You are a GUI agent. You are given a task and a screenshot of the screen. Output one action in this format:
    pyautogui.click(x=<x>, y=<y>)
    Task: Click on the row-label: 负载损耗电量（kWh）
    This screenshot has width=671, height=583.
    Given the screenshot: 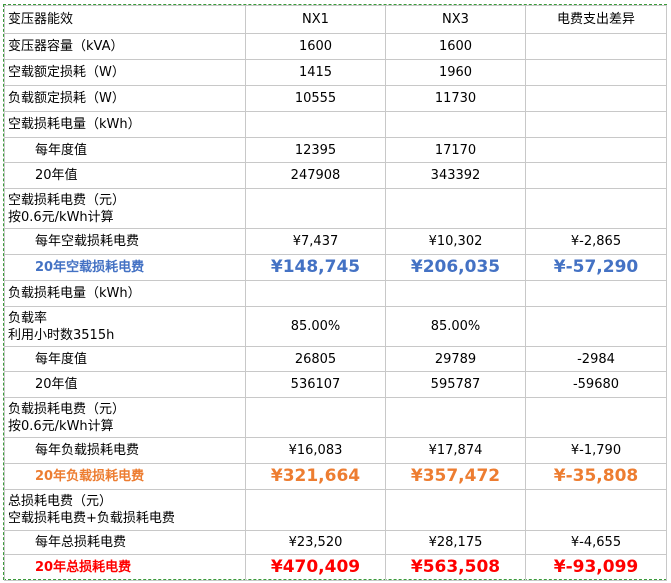 What is the action you would take?
    pyautogui.click(x=125, y=293)
    